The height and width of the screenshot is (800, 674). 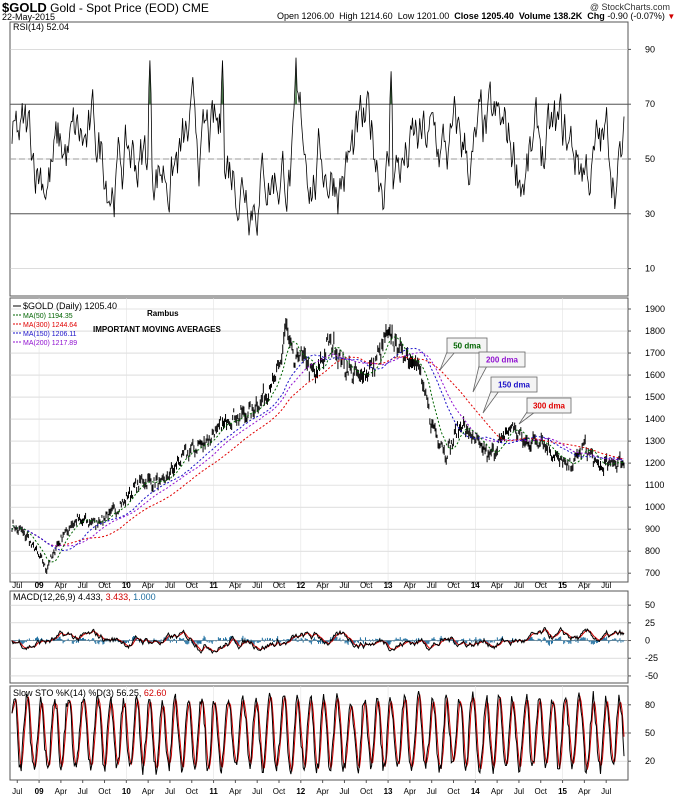 What do you see at coordinates (650, 214) in the screenshot?
I see `rsi-y-tick-label: 30` at bounding box center [650, 214].